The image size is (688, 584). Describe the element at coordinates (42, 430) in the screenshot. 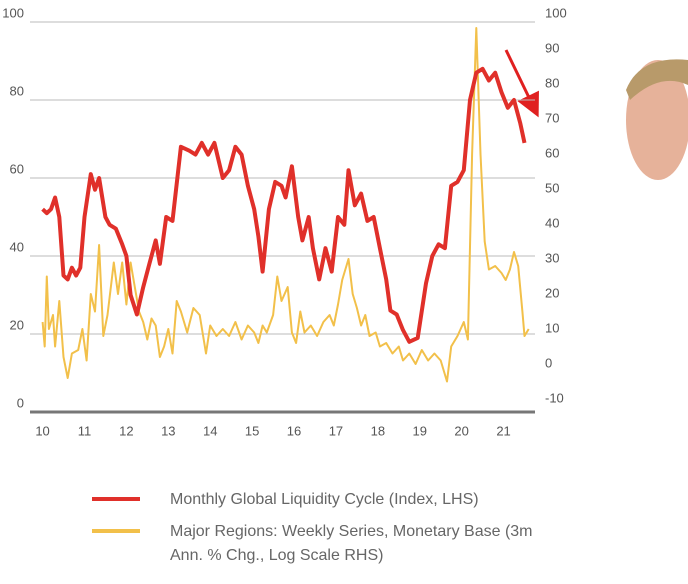

I see `x-tick-label: 10` at that location.